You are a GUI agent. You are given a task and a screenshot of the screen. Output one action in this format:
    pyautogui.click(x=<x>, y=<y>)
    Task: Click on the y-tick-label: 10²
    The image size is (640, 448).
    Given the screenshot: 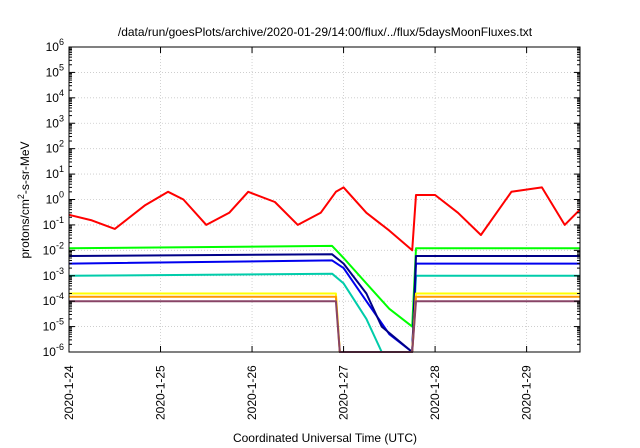 What is the action you would take?
    pyautogui.click(x=55, y=147)
    